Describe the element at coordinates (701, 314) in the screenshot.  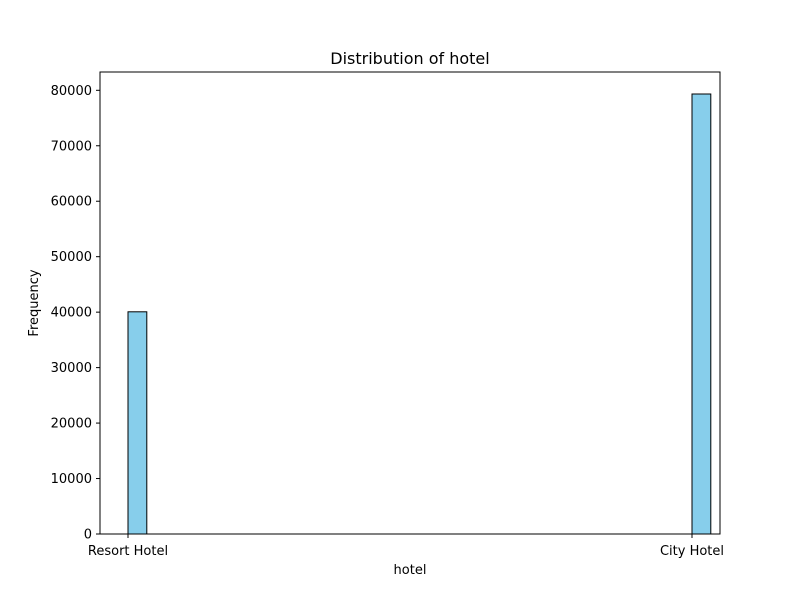
I see `bar-city-hotel` at that location.